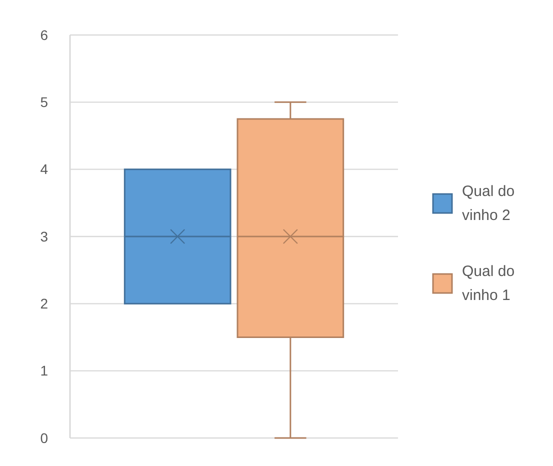  Describe the element at coordinates (44, 438) in the screenshot. I see `y-tick-label: 0` at that location.